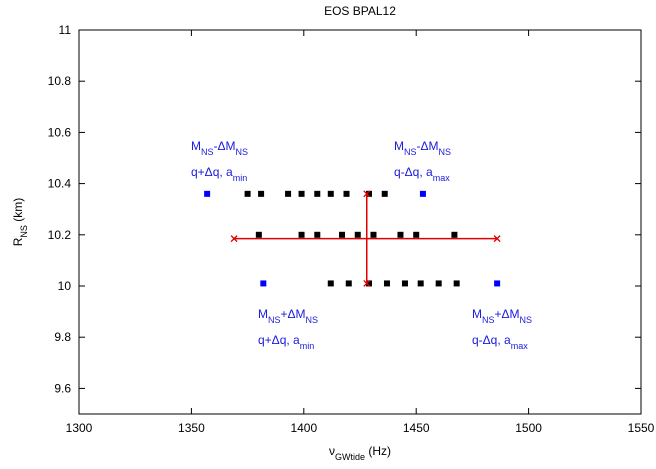  Describe the element at coordinates (641, 428) in the screenshot. I see `x-tick-label: 1550` at that location.